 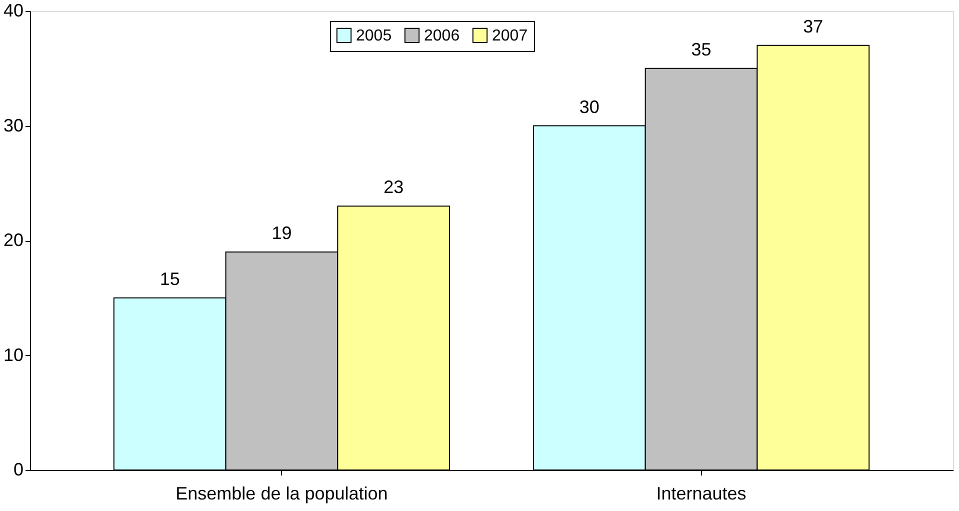 I want to click on data-label: 23, so click(x=394, y=187).